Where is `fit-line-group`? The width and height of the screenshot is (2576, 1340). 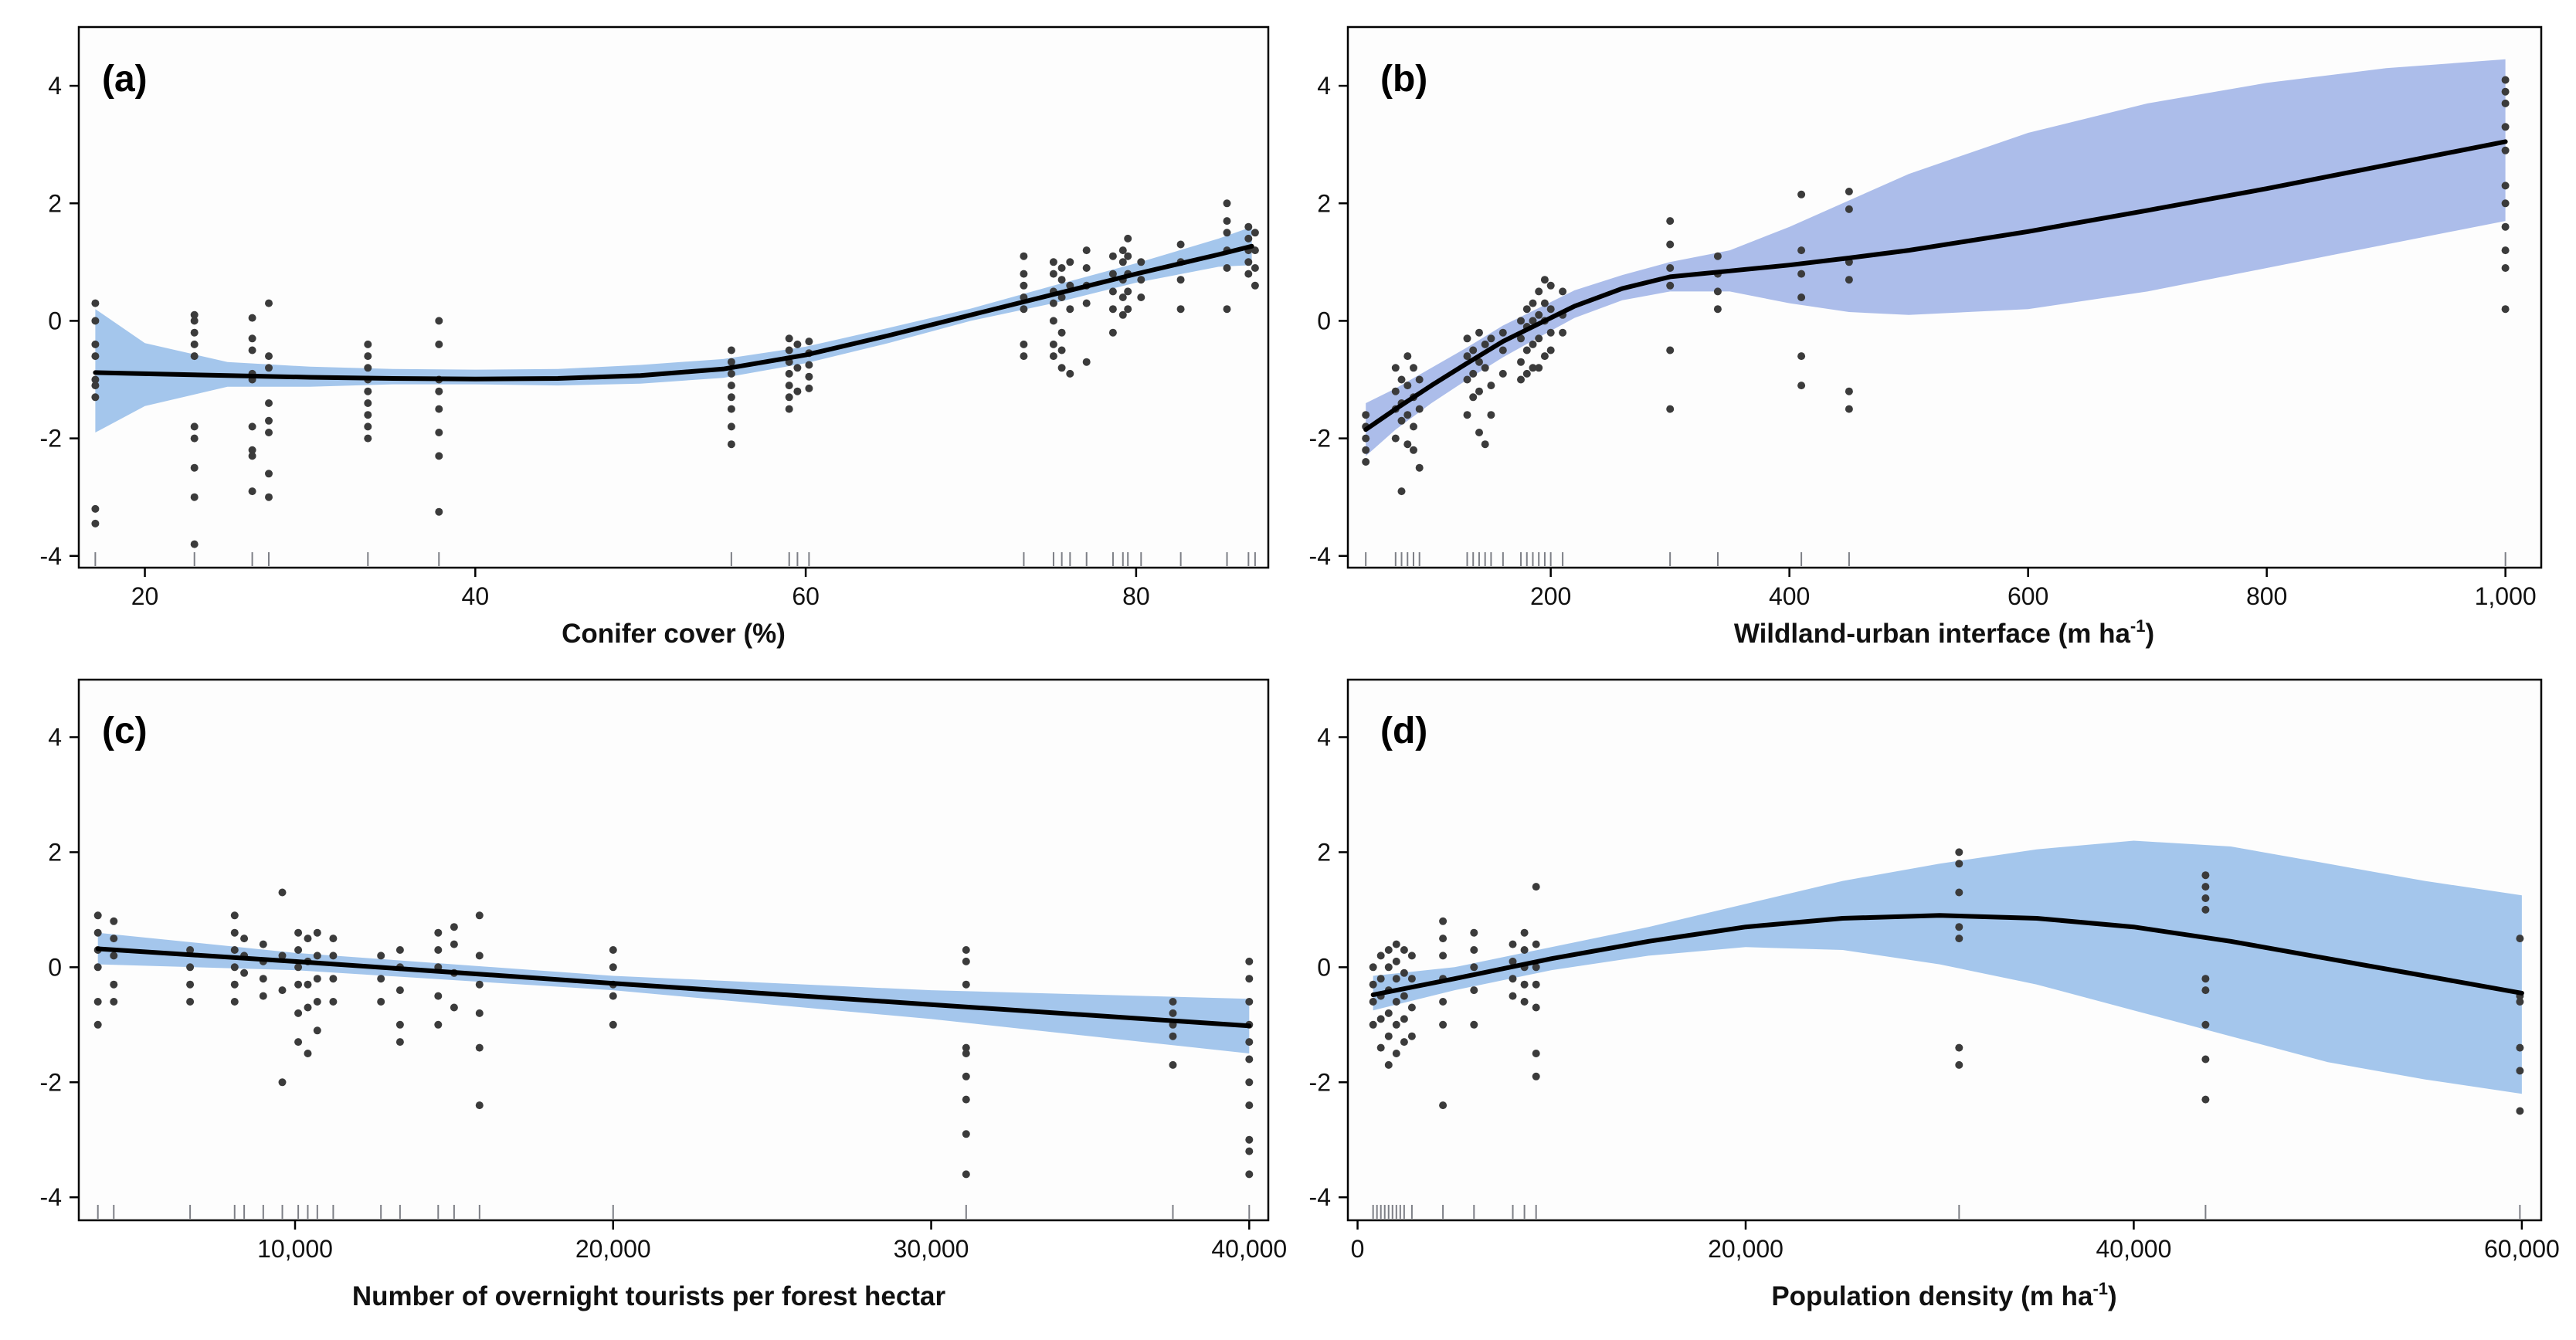 fit-line-group is located at coordinates (673, 987).